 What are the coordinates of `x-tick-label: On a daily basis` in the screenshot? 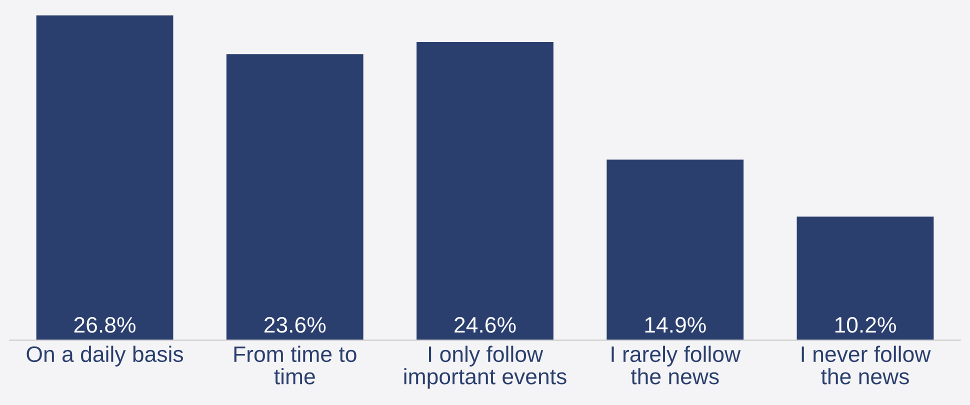 It's located at (105, 356).